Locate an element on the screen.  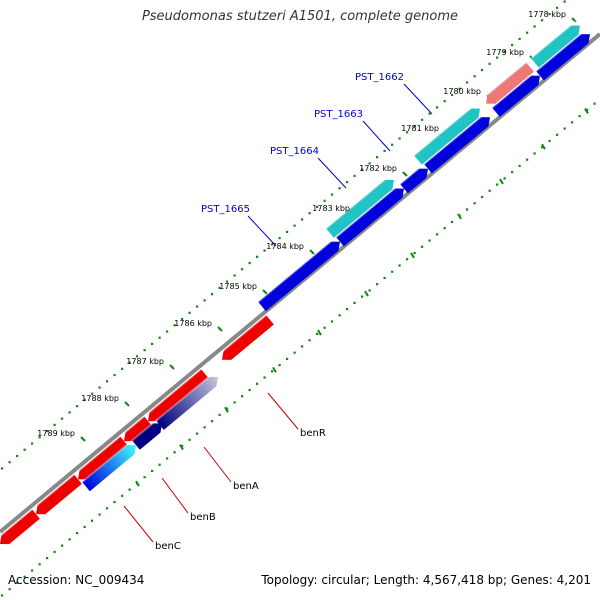
feature-cds-4-highlight is located at coordinates (412, 174).